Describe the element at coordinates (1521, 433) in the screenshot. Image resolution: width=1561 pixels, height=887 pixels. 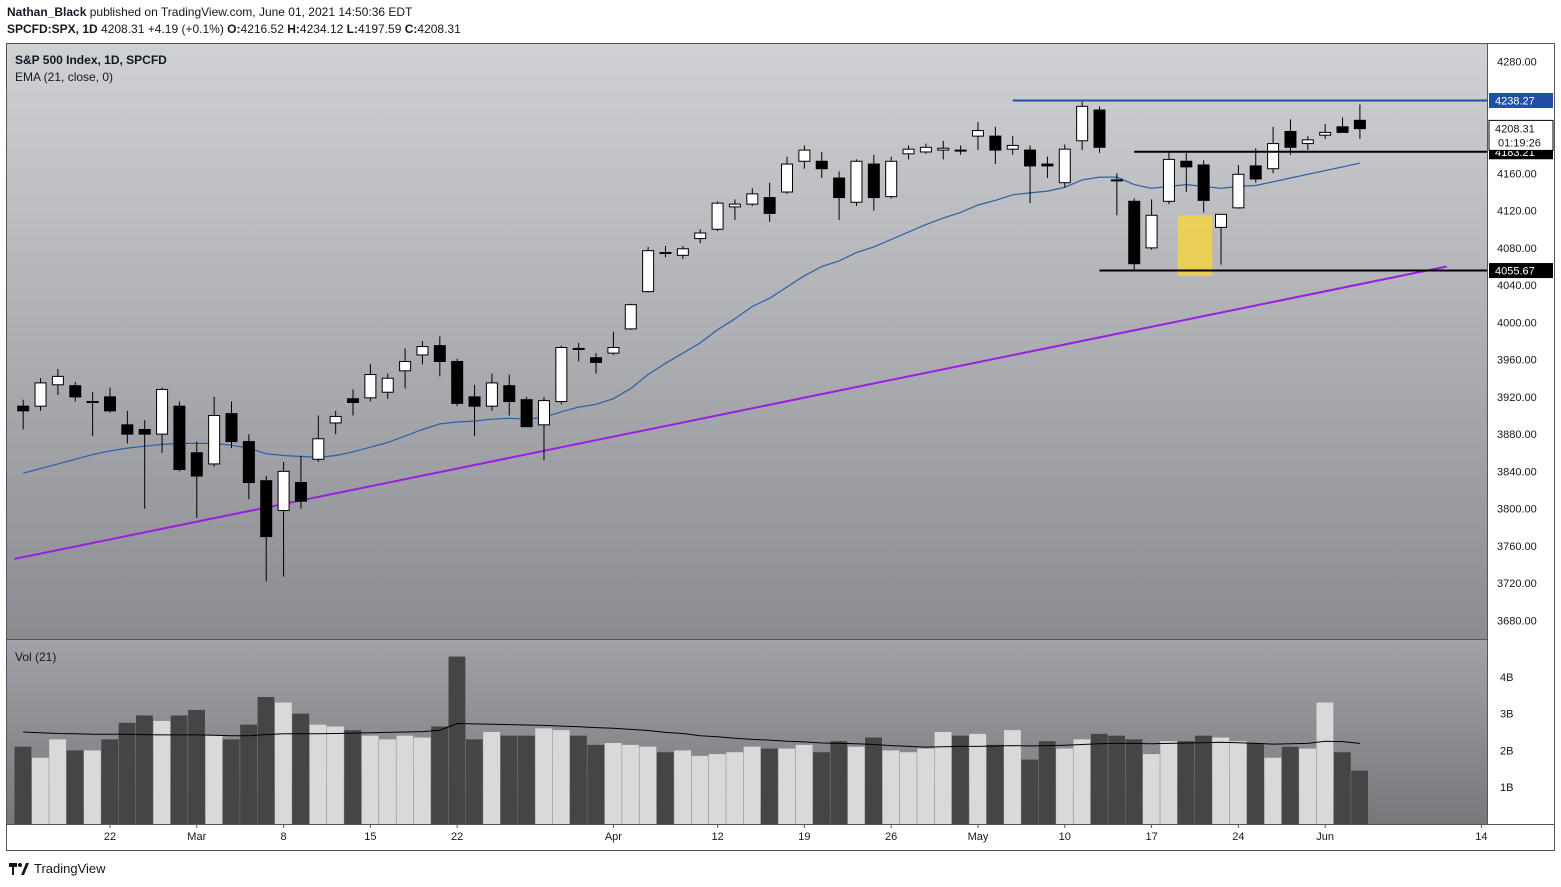
I see `price-axis` at that location.